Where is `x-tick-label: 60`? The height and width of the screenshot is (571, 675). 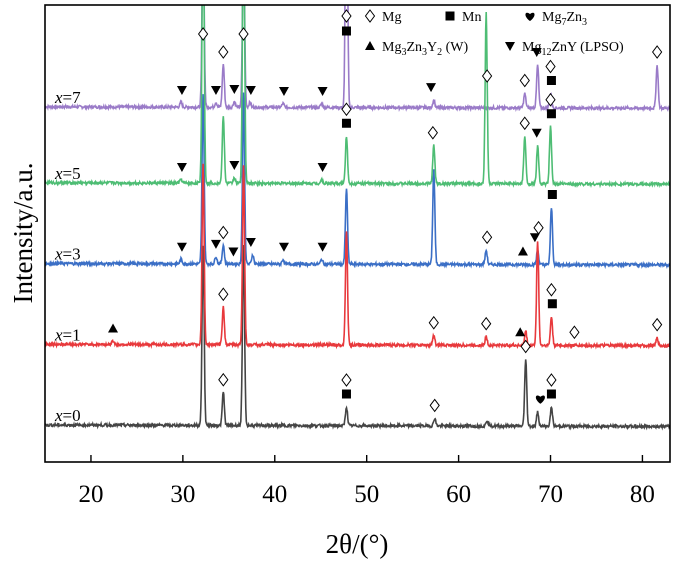
x-tick-label: 60 is located at coordinates (458, 494).